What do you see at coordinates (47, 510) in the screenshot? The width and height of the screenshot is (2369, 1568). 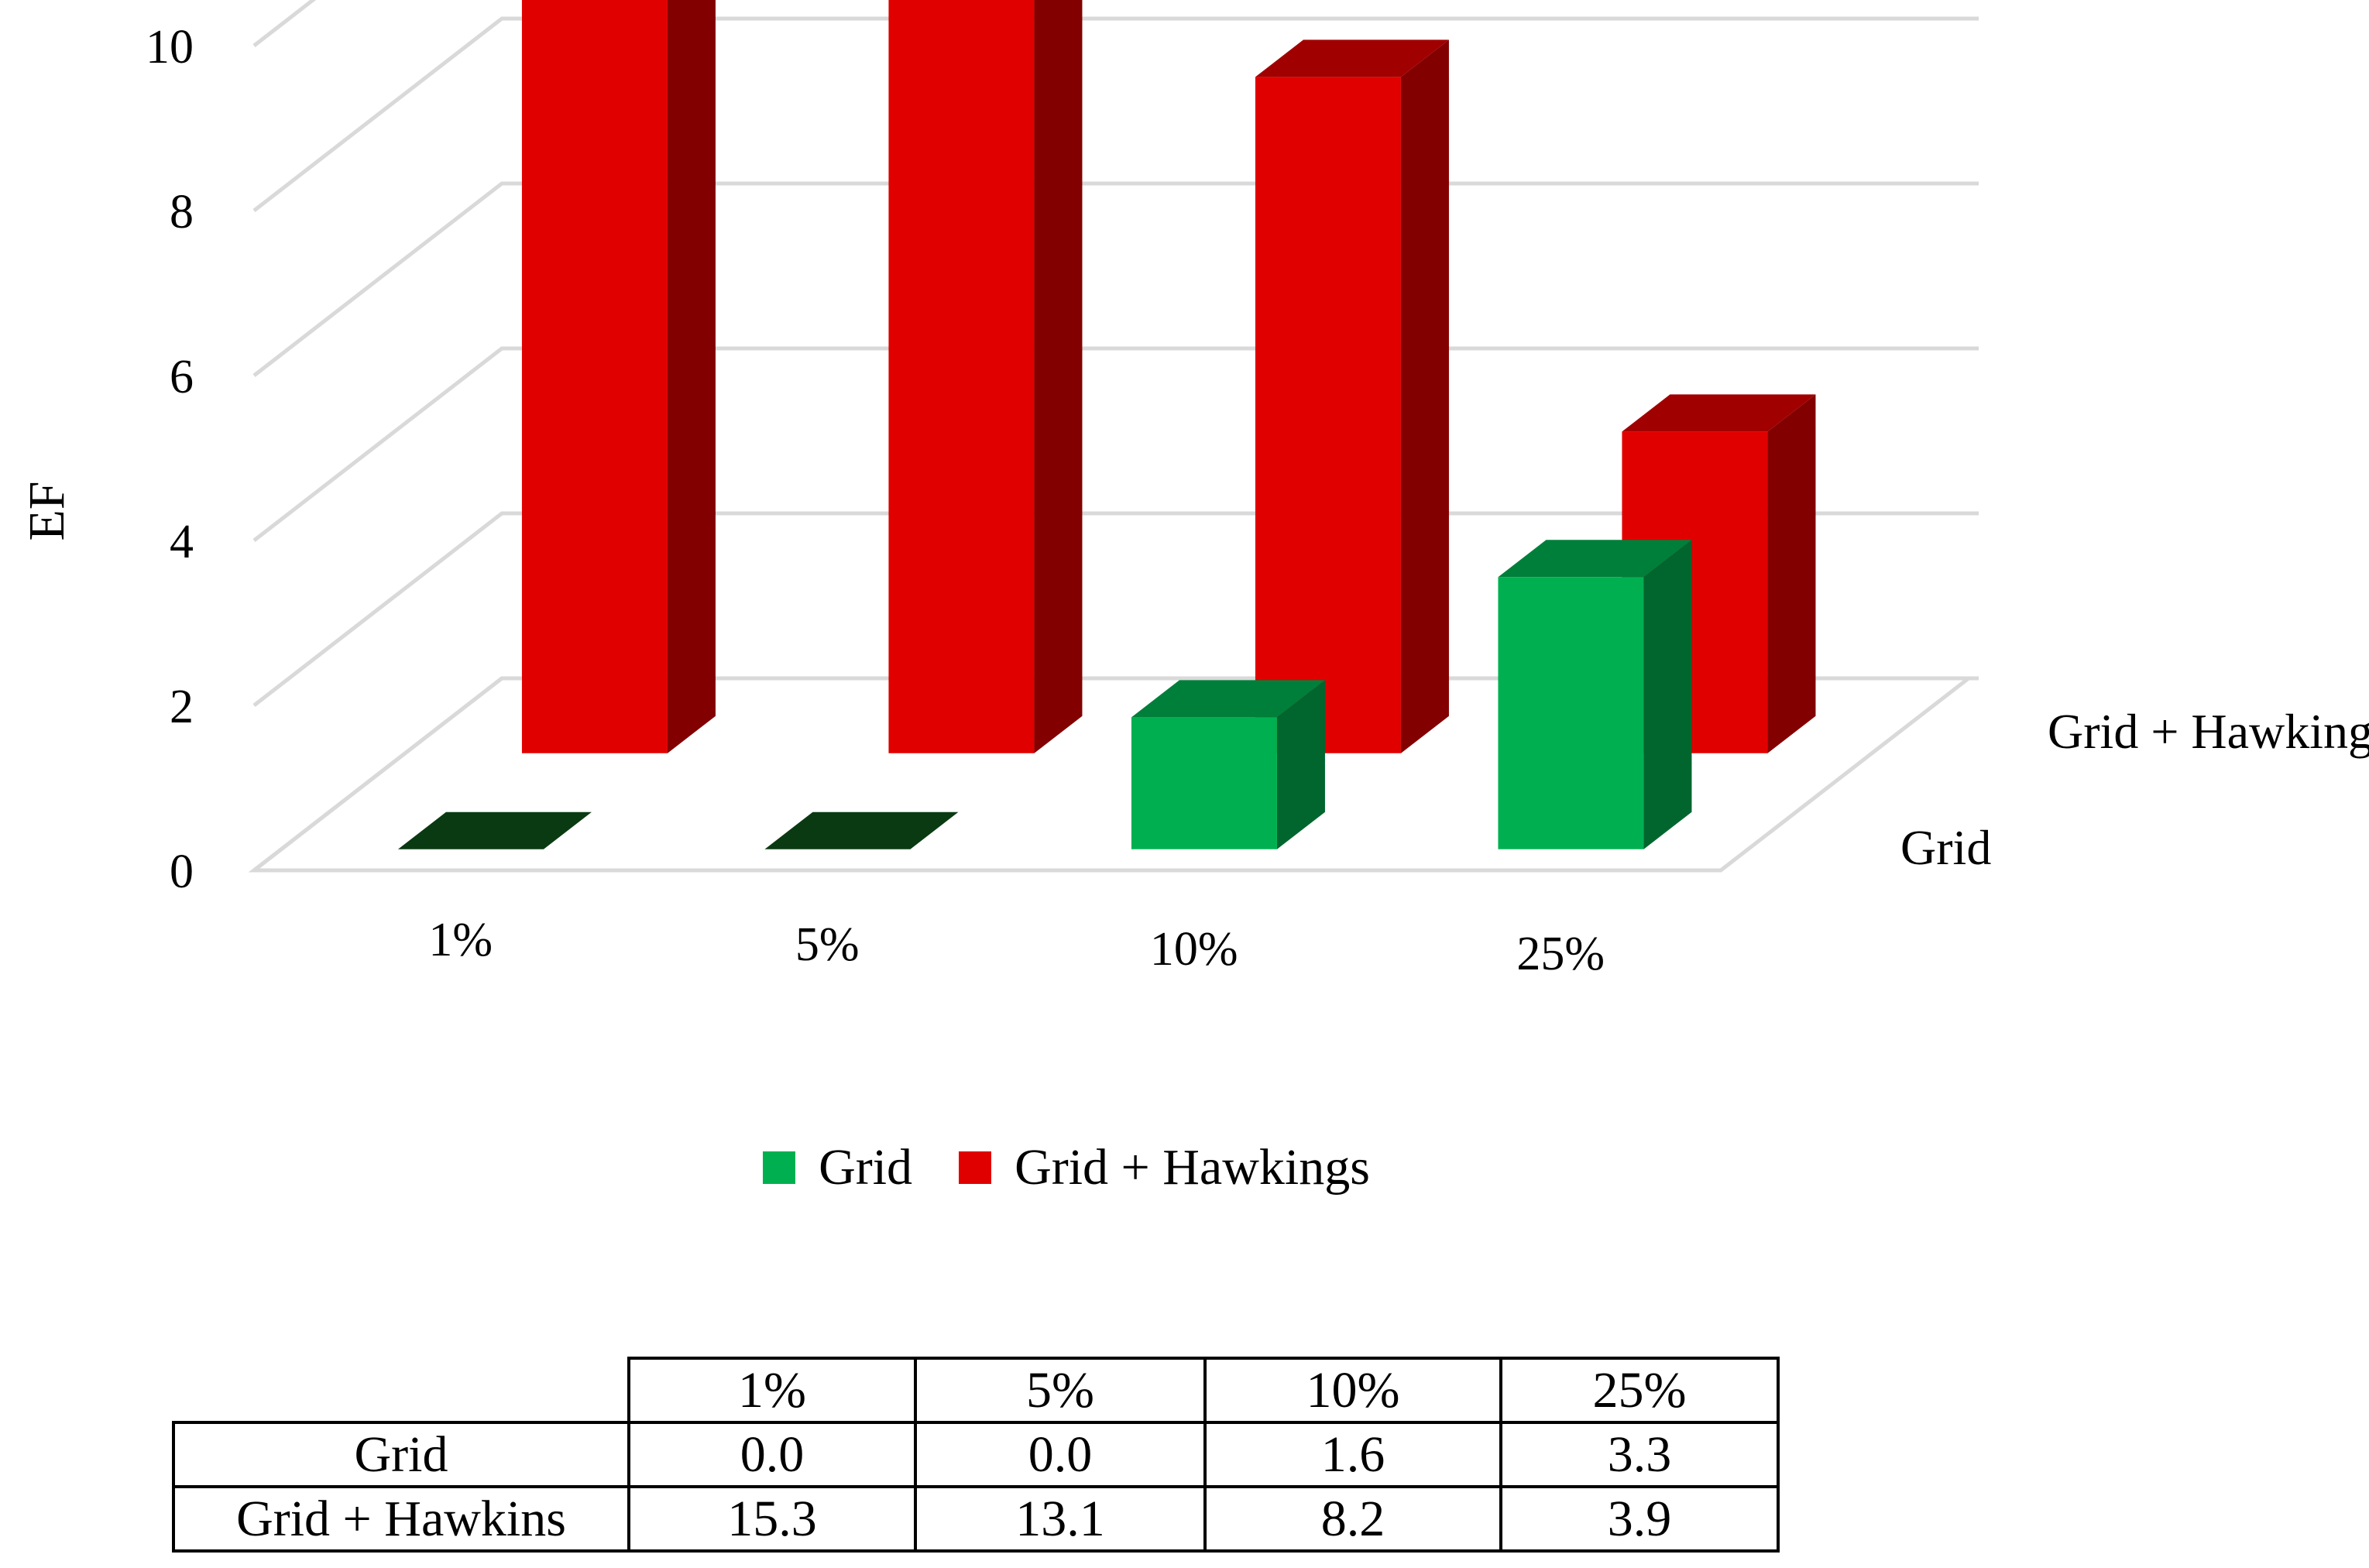 I see `y-axis-label: EF` at bounding box center [47, 510].